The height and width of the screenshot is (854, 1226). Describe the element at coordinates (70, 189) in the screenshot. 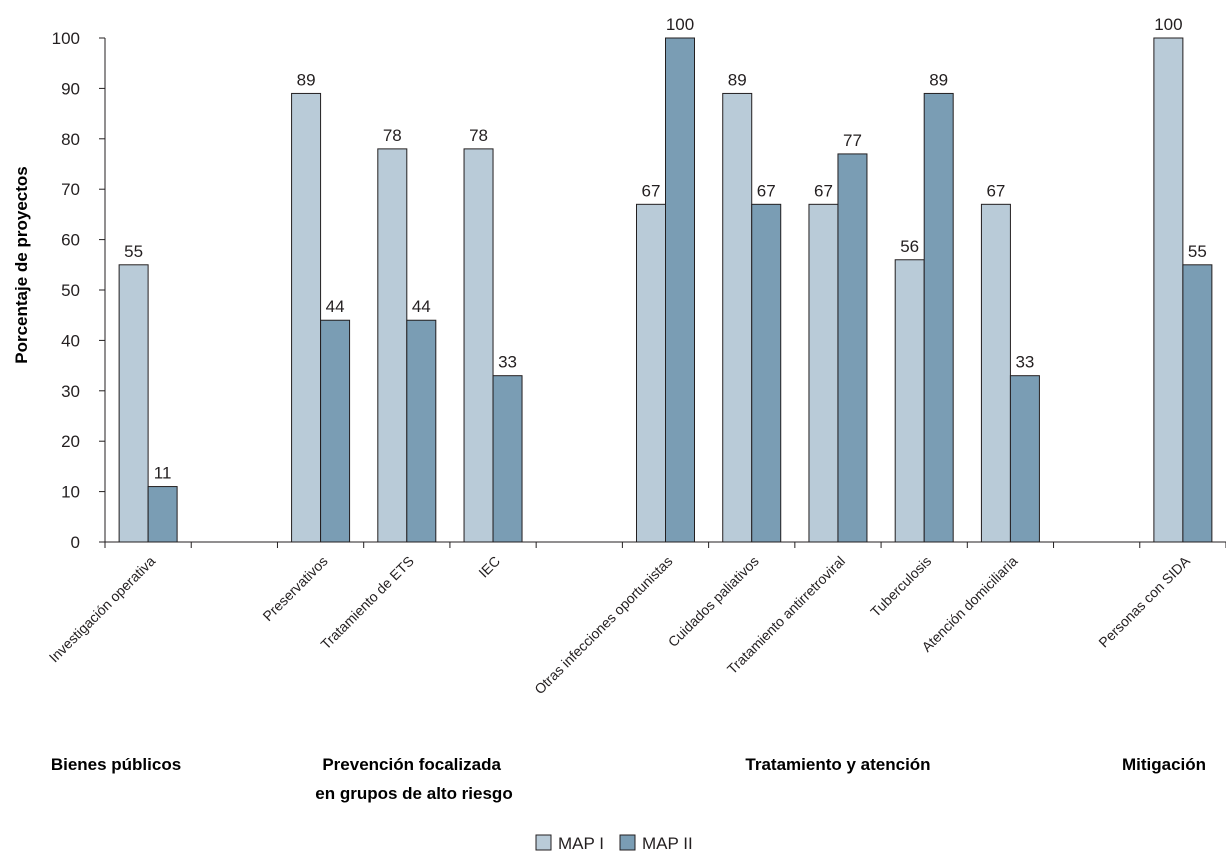

I see `y-tick-label: 70` at that location.